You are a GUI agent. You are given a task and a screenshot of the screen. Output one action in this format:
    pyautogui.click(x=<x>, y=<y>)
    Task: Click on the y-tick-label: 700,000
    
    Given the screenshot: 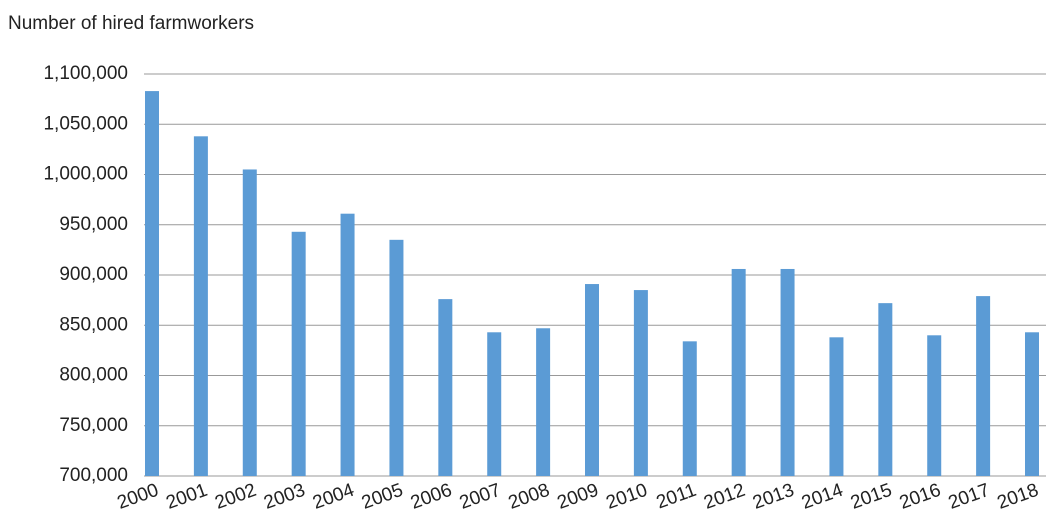 What is the action you would take?
    pyautogui.click(x=93, y=475)
    